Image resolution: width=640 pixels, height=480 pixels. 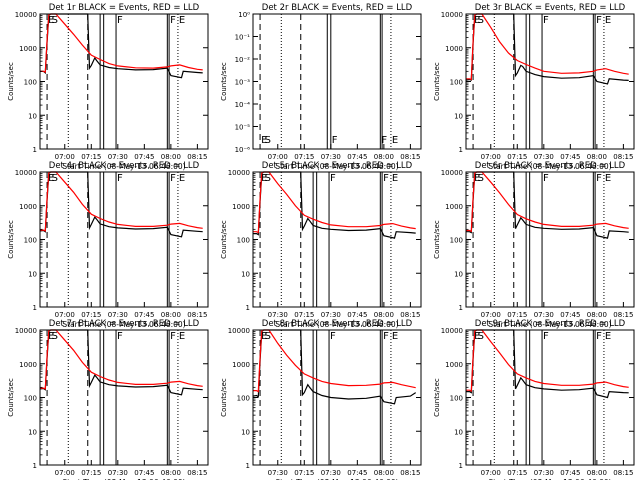 What do you see at coordinates (243, 38) in the screenshot?
I see `y-tick-label: 10⁻¹` at bounding box center [243, 38].